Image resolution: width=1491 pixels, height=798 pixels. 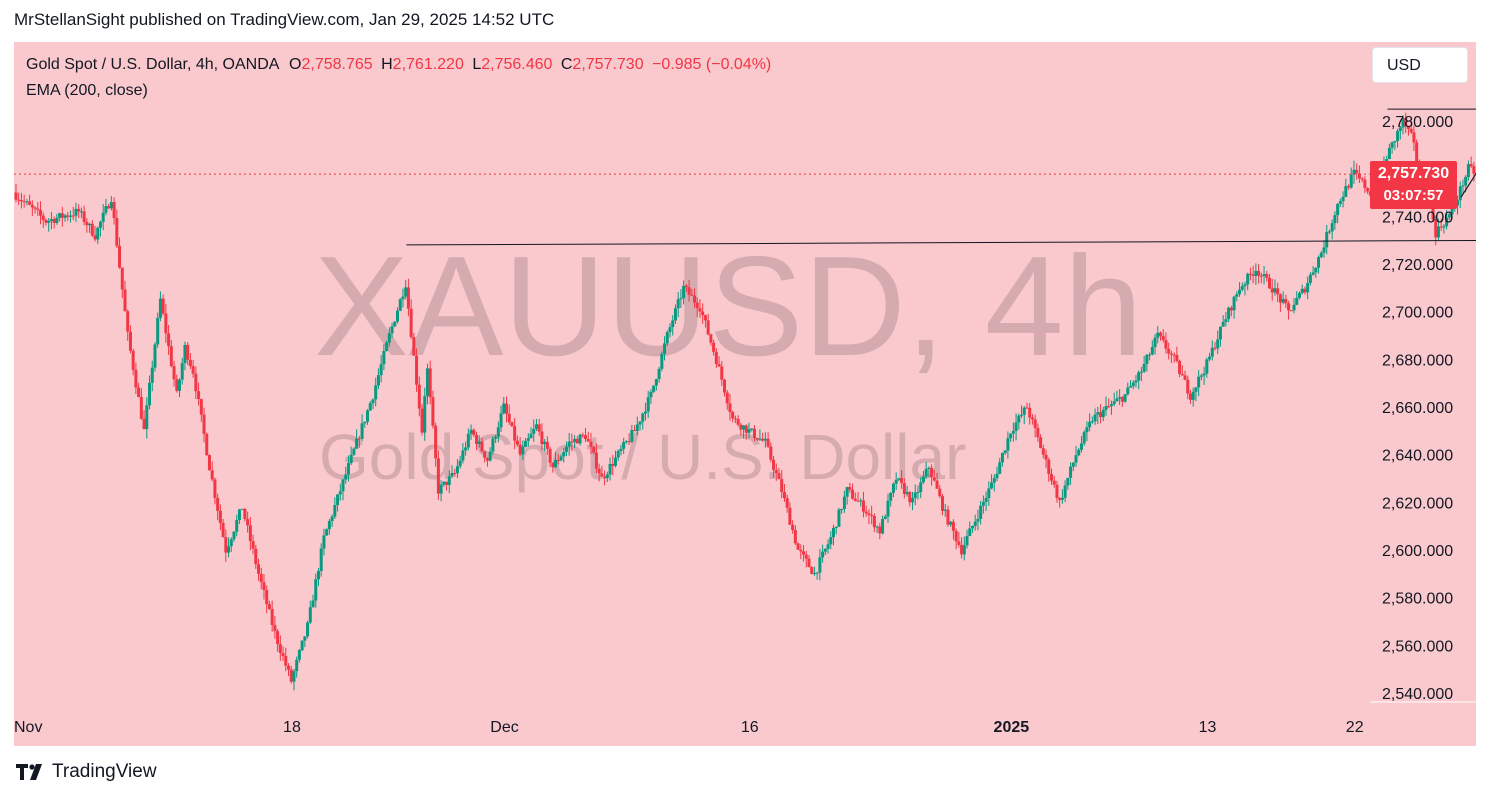 What do you see at coordinates (87, 90) in the screenshot?
I see `indicator-label: EMA (200, close)` at bounding box center [87, 90].